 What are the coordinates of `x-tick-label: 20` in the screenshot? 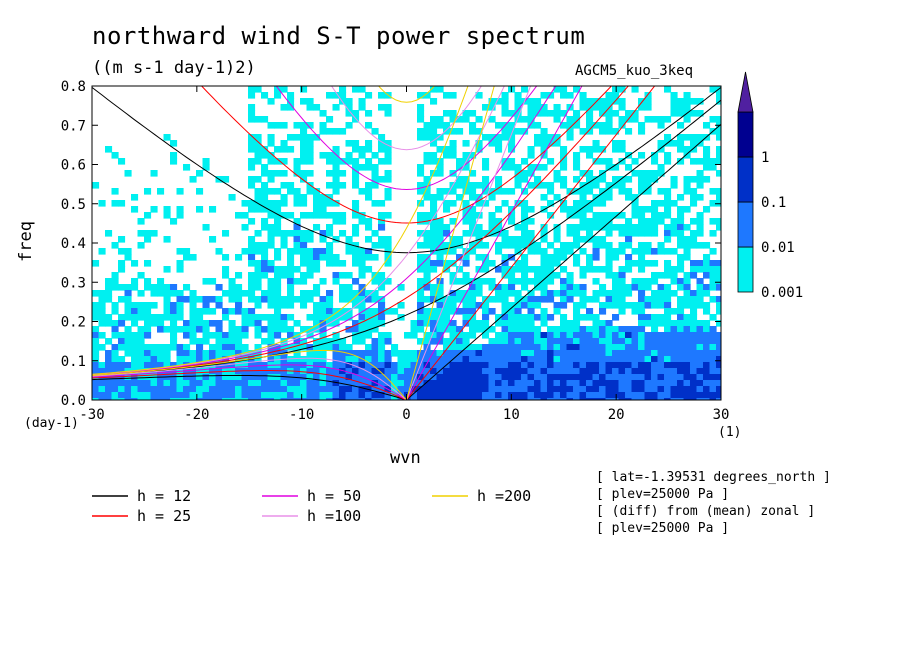 It's located at (616, 415).